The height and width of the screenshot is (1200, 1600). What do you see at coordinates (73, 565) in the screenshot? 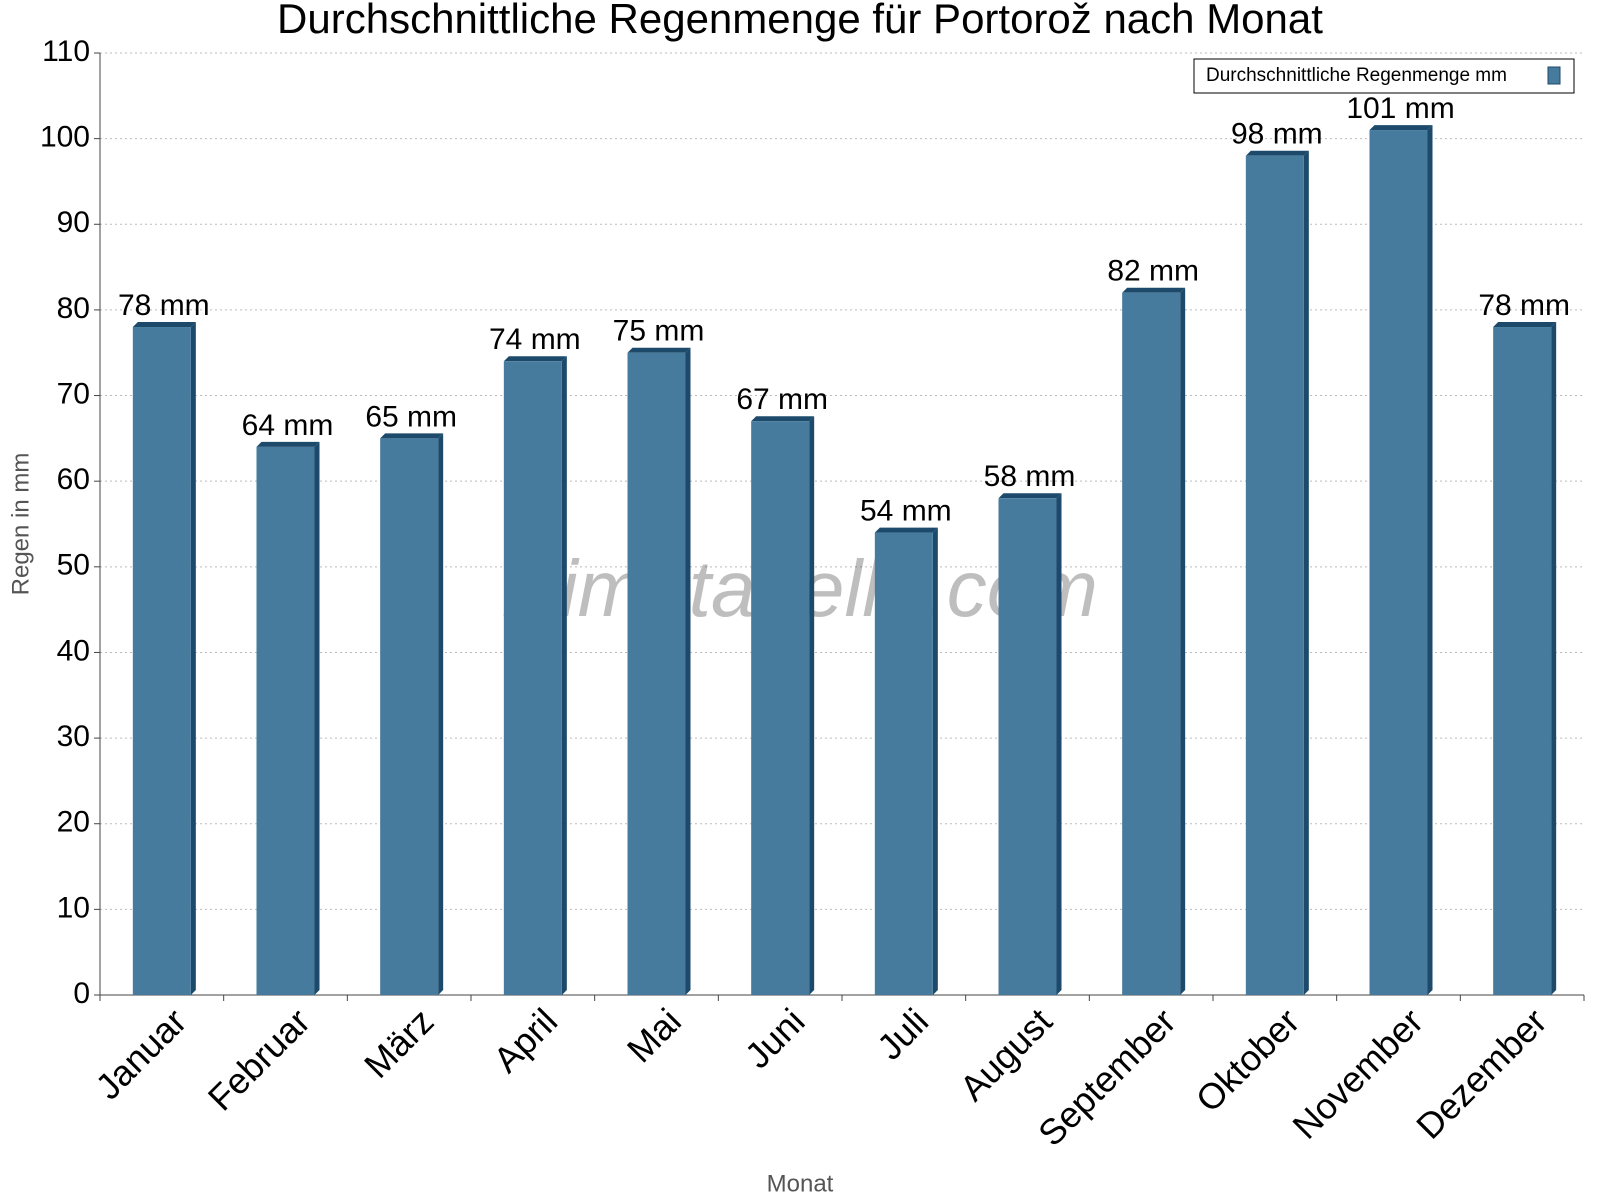
I see `y-tick-label: 50` at bounding box center [73, 565].